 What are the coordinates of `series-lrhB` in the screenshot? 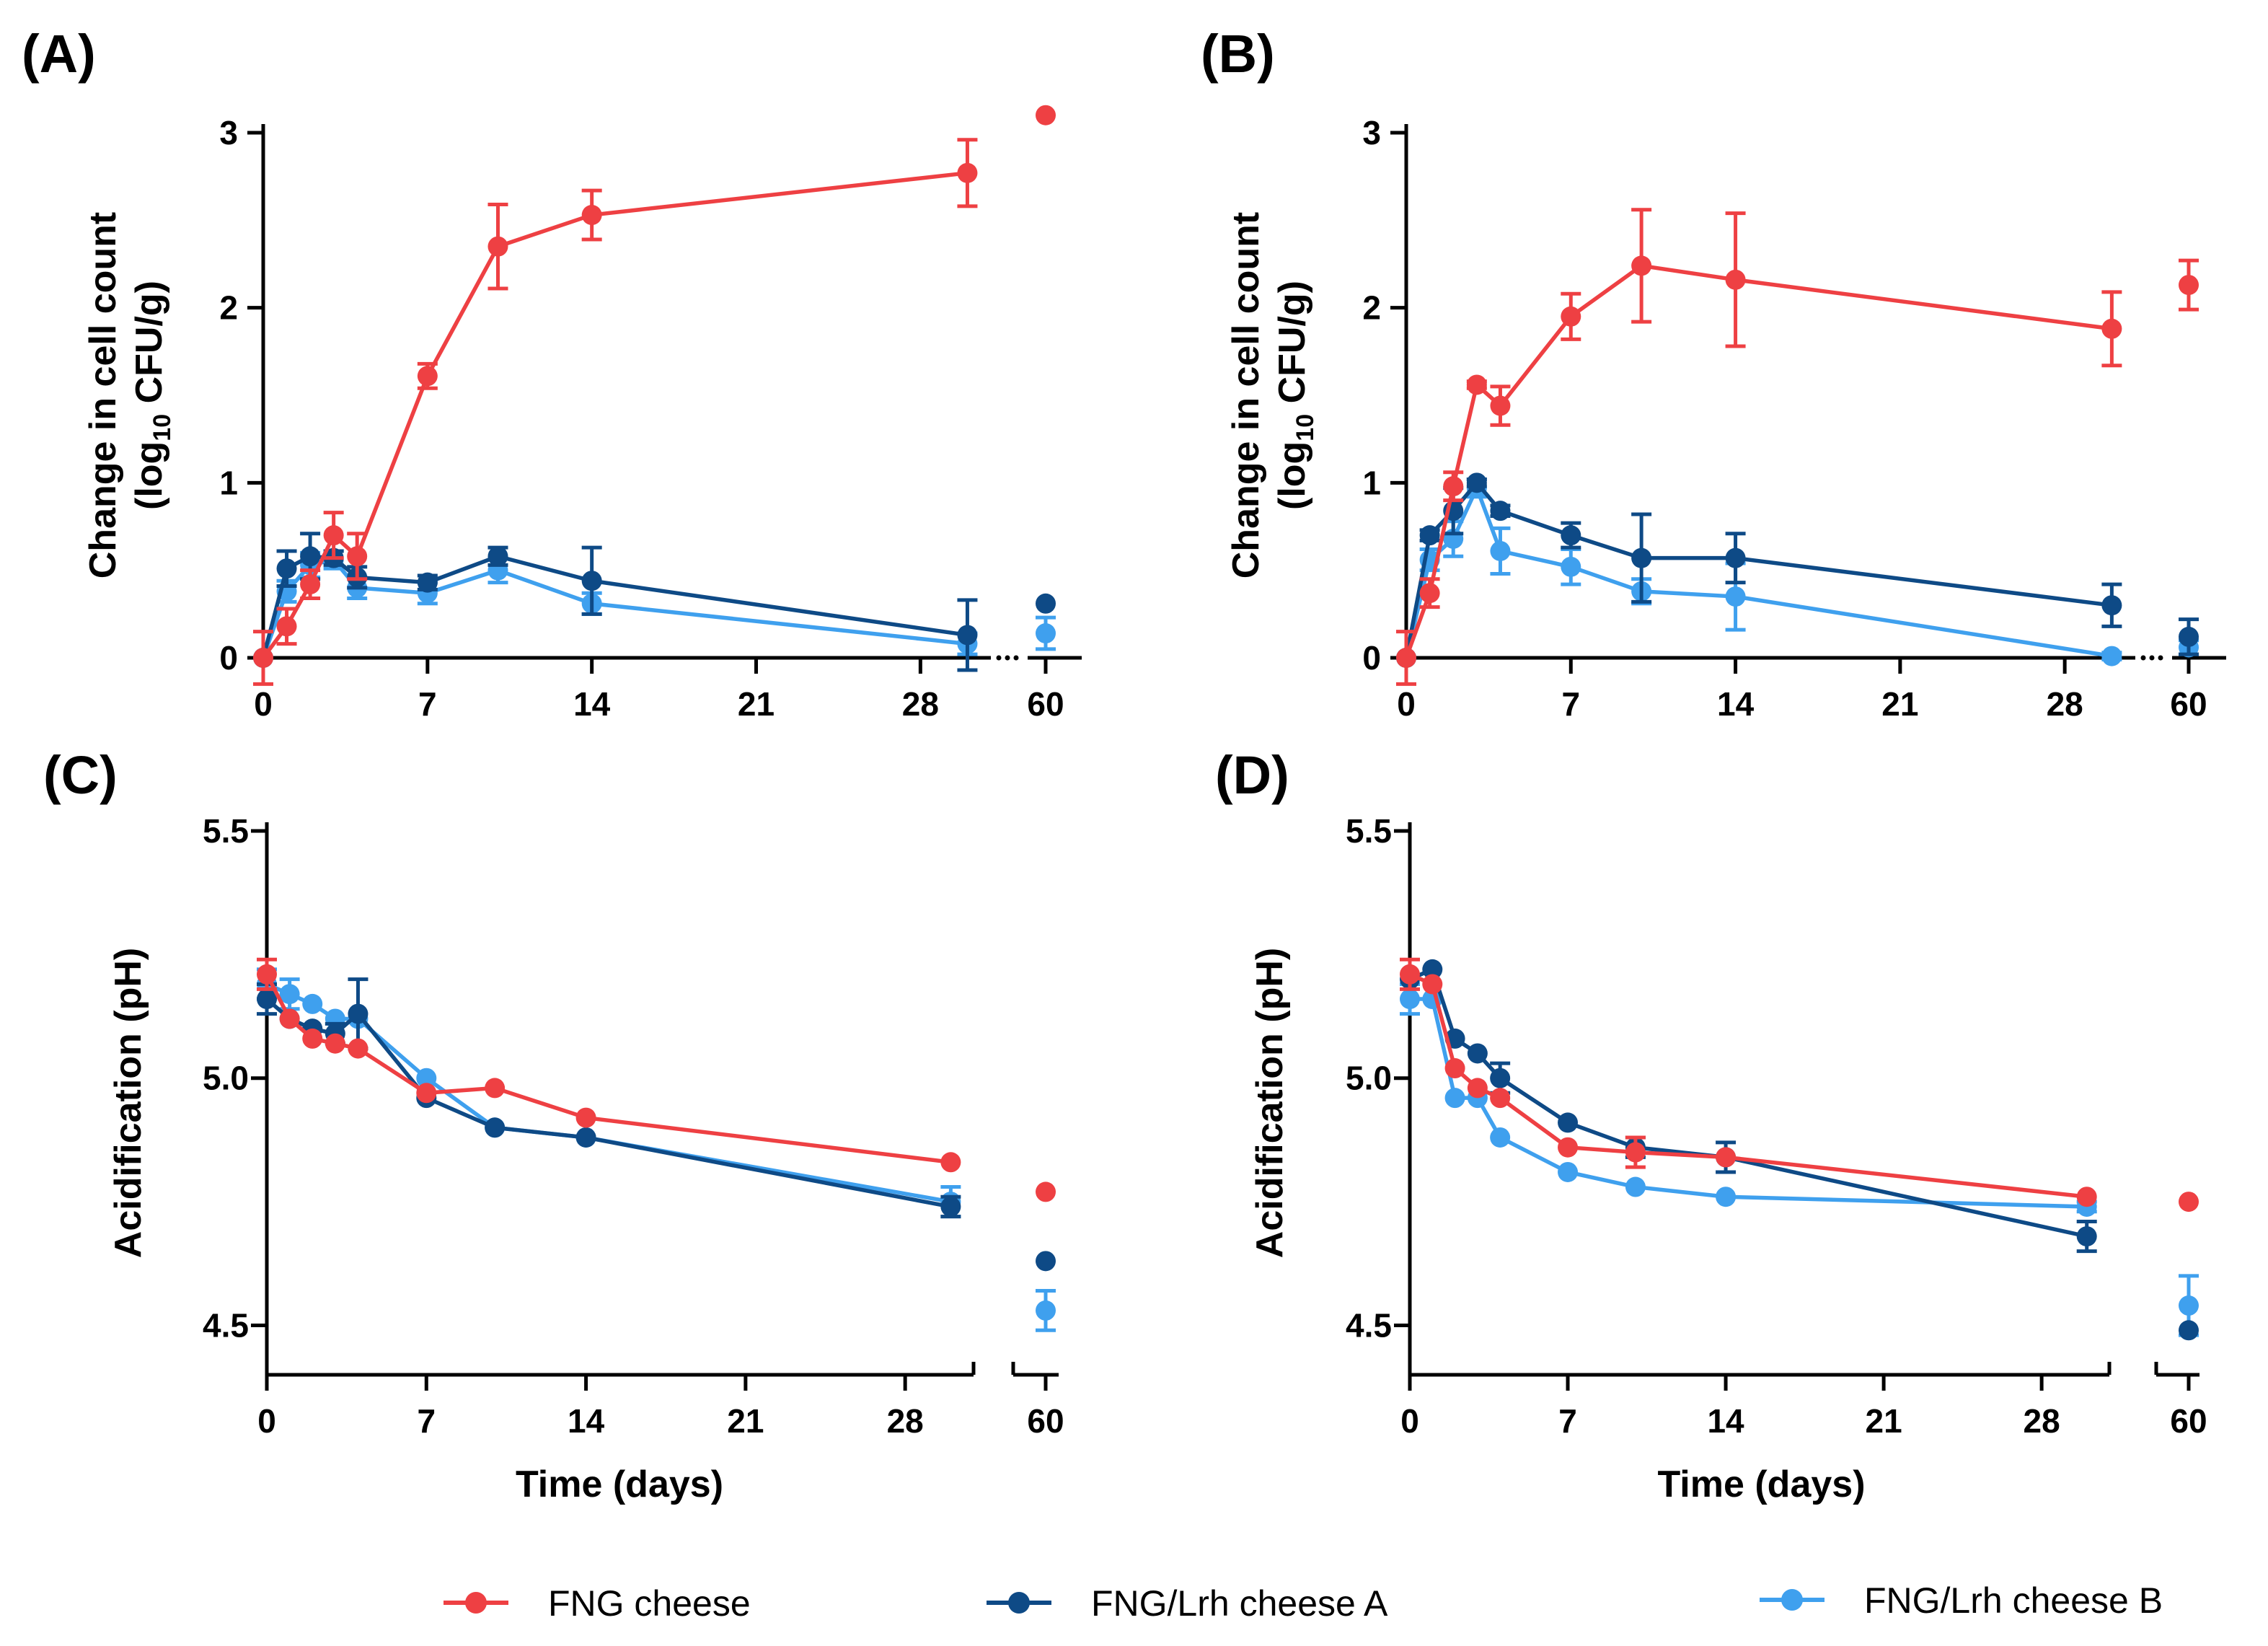 It's located at (654, 608).